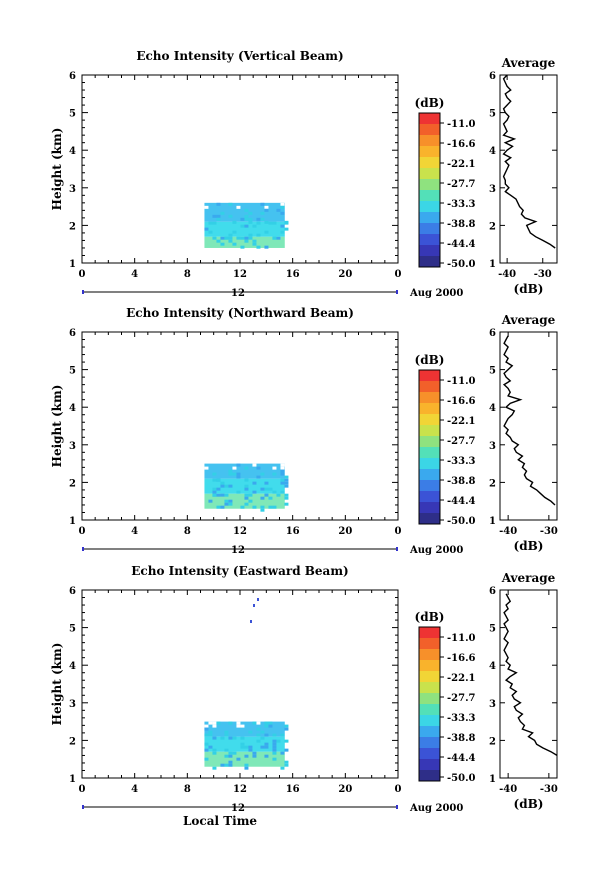 The height and width of the screenshot is (875, 611). I want to click on profile-x-tick-label: -40, so click(508, 531).